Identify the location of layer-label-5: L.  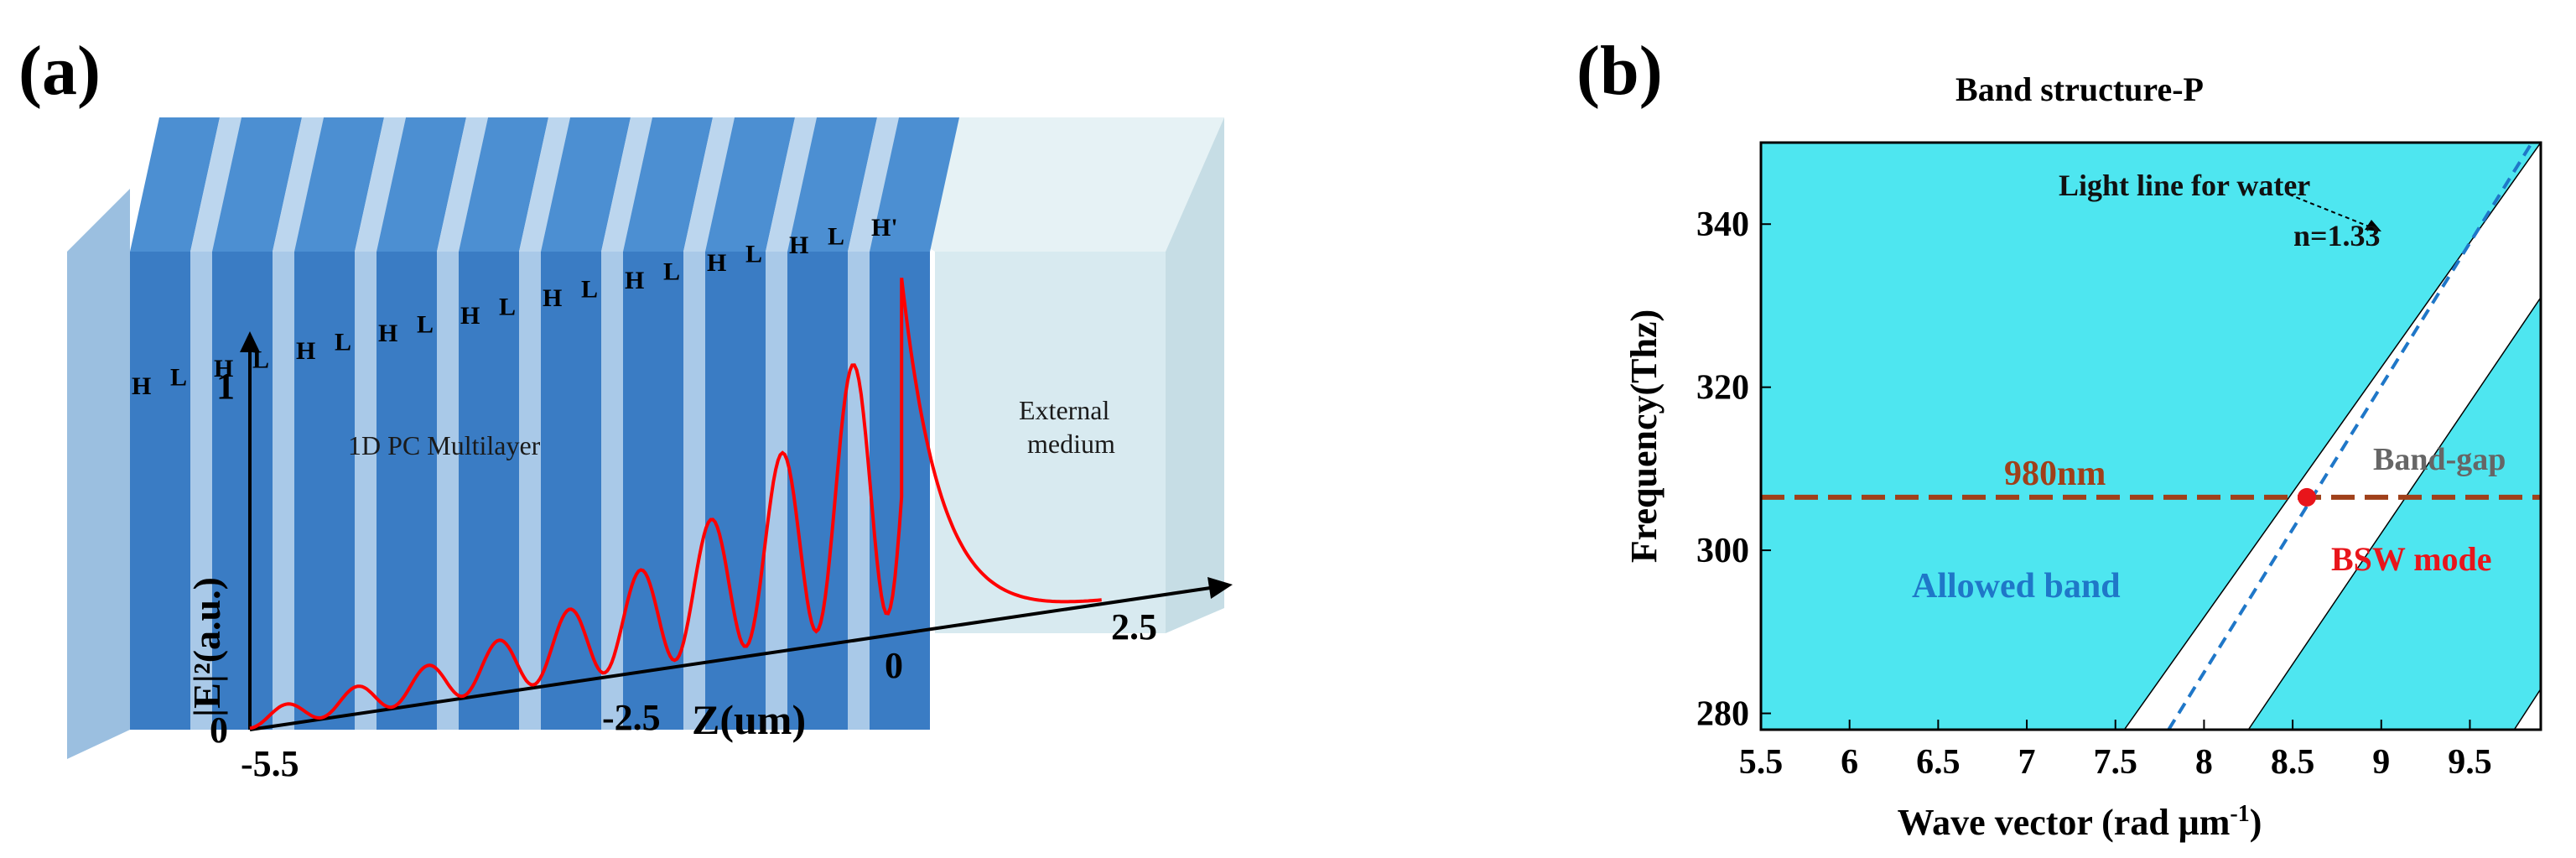
(343, 342).